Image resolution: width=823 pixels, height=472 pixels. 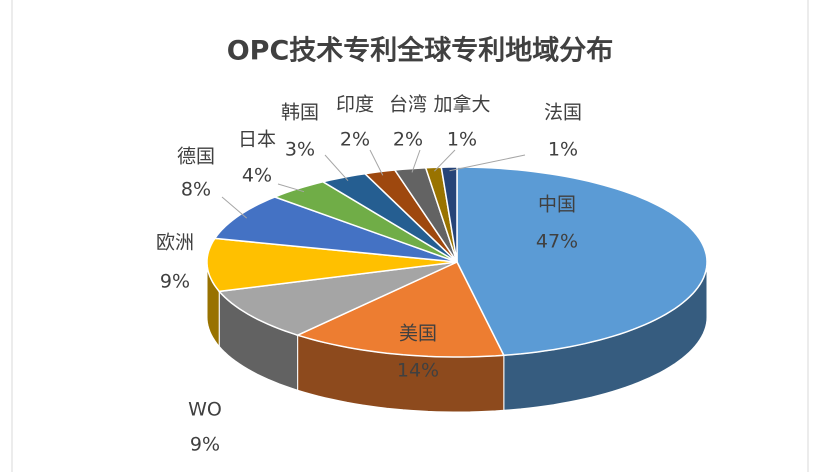 What do you see at coordinates (408, 105) in the screenshot?
I see `slice-label: 台湾` at bounding box center [408, 105].